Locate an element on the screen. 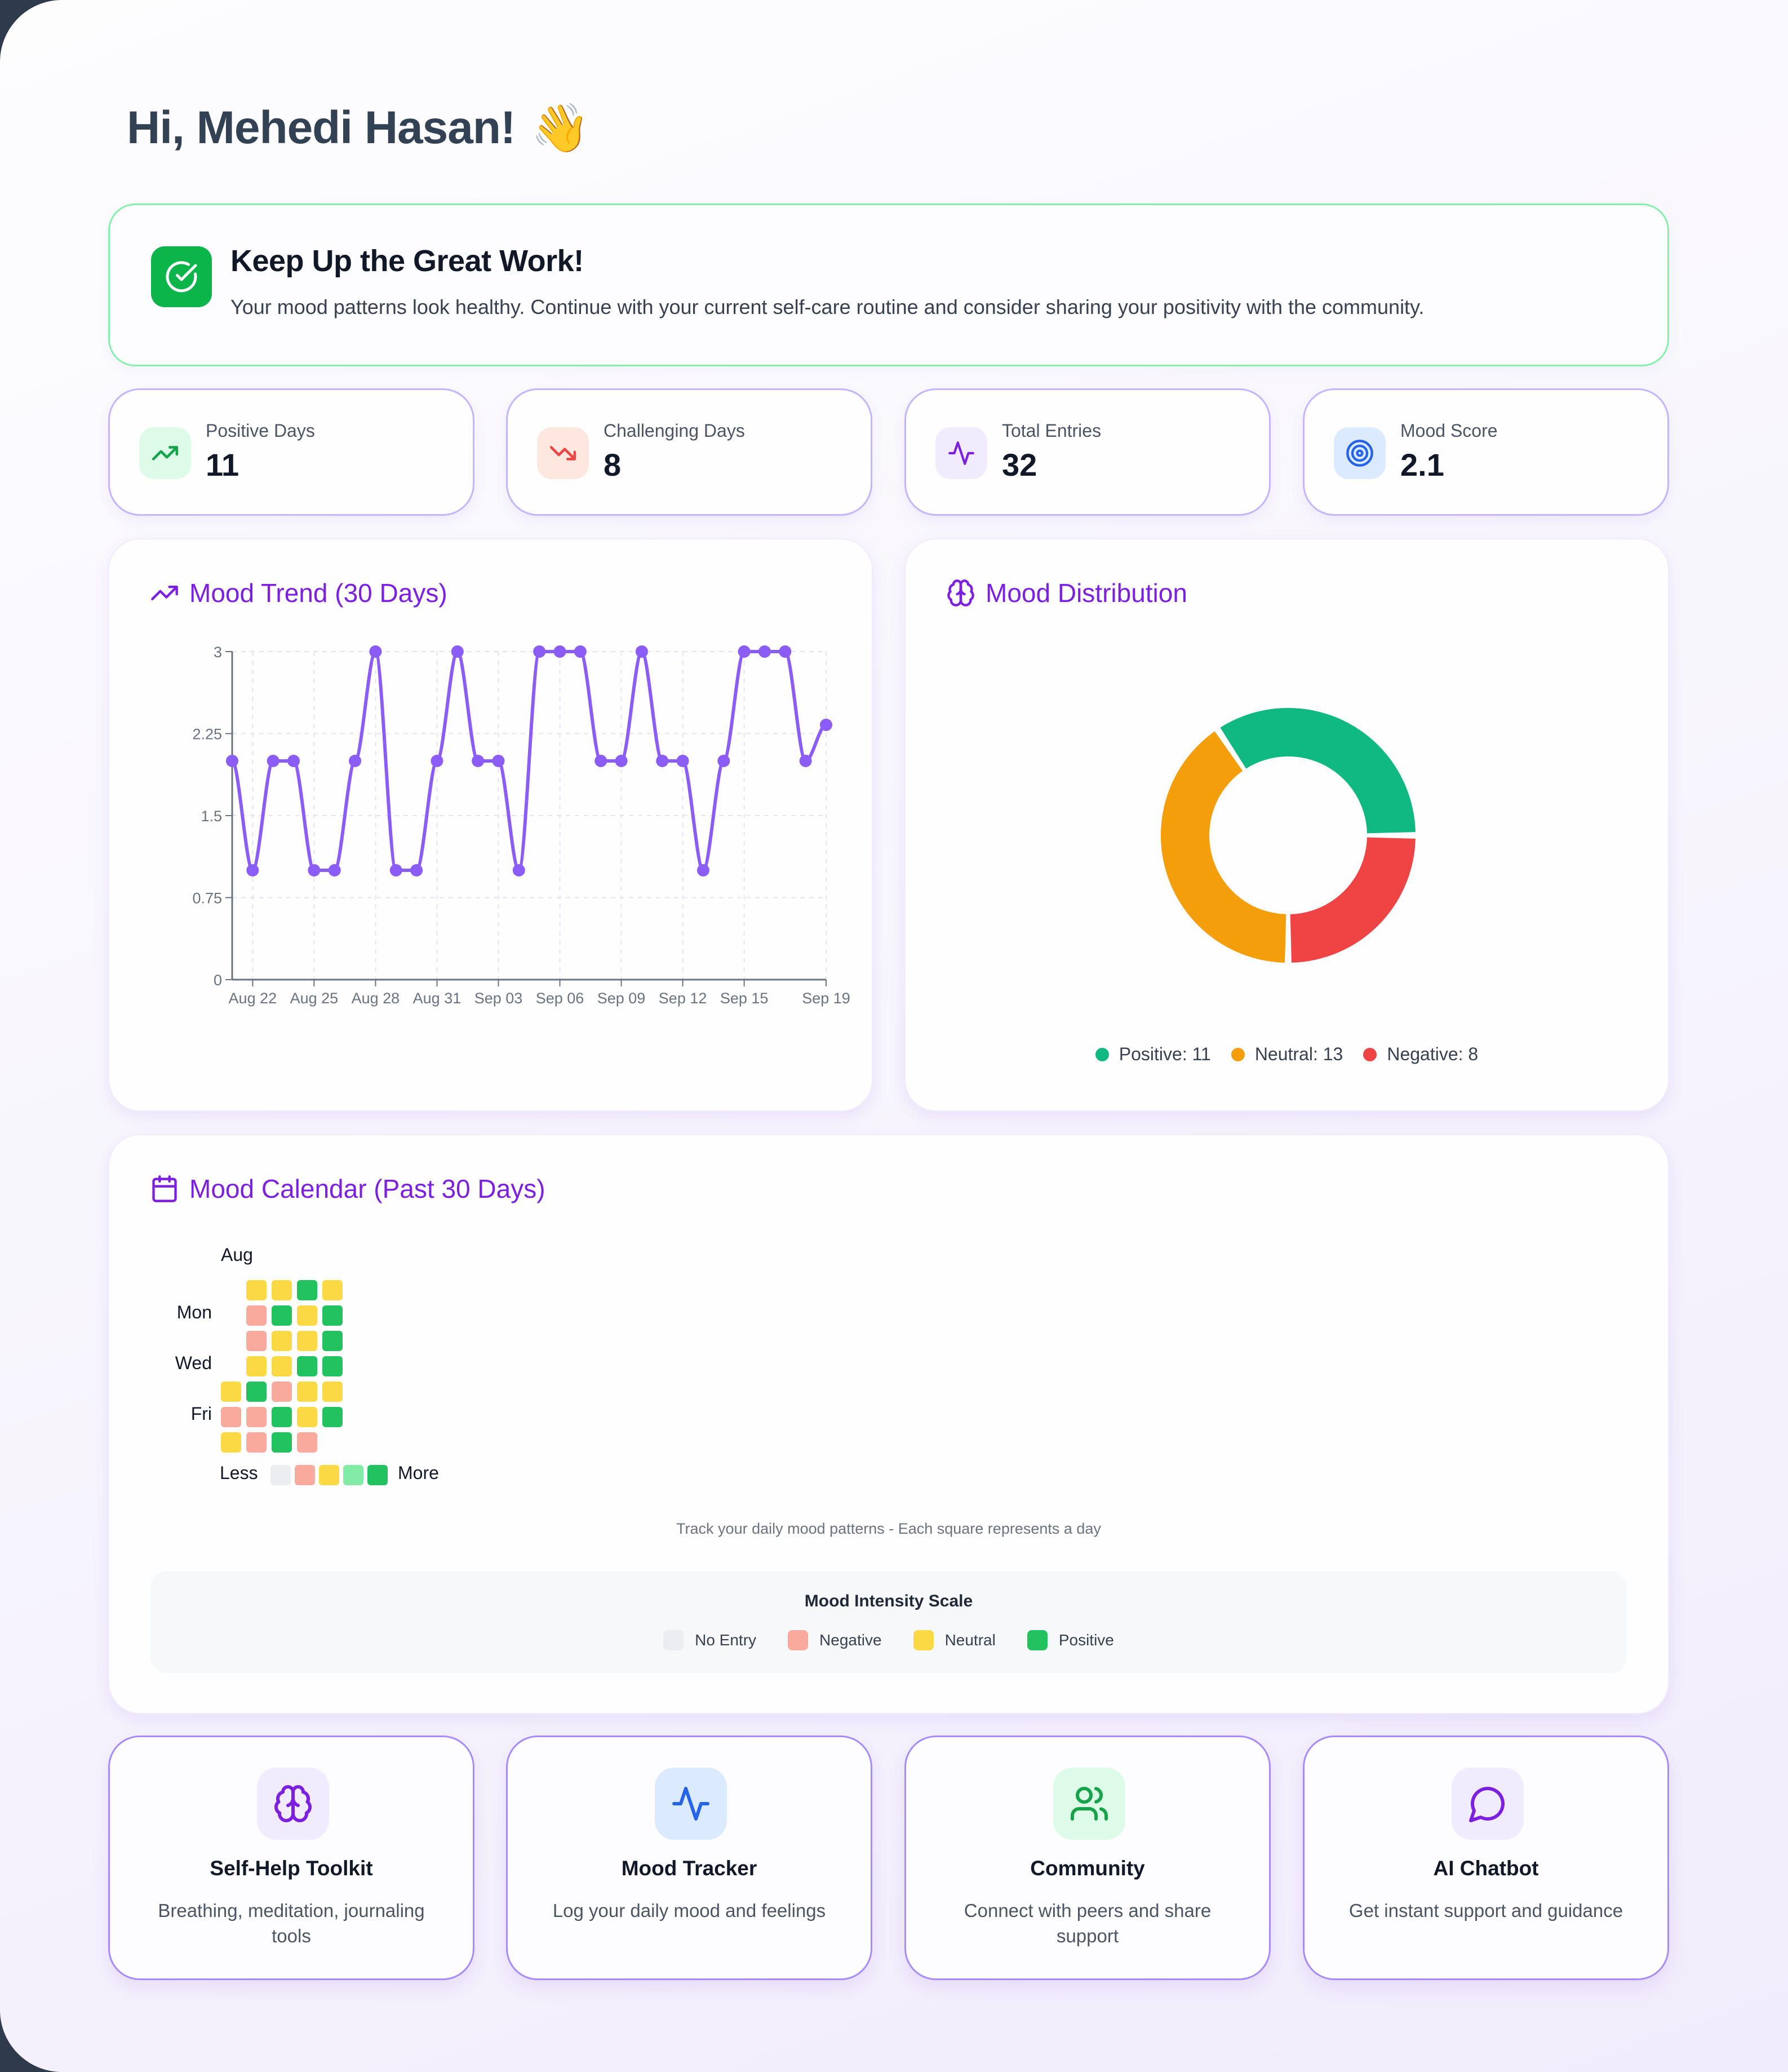  calendar-less-label: Less is located at coordinates (239, 1473).